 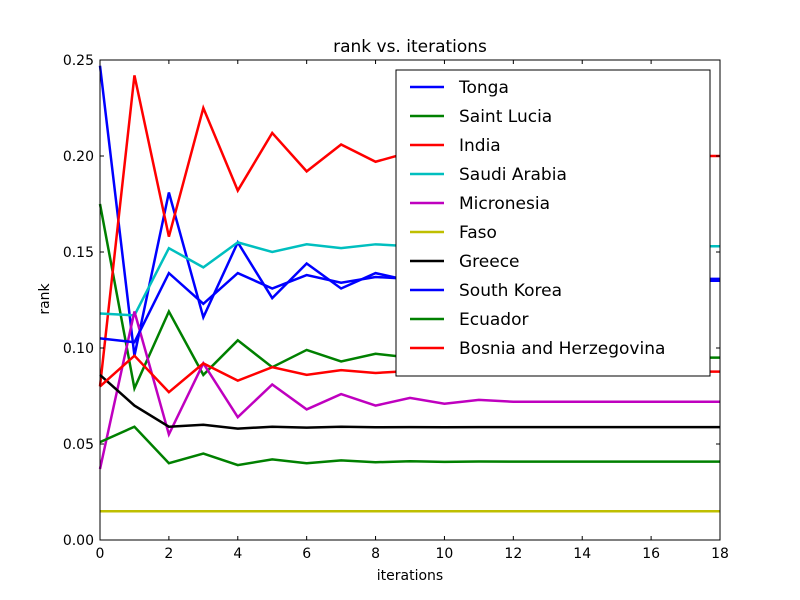 What do you see at coordinates (493, 320) in the screenshot?
I see `legend-label-ecuador: Ecuador` at bounding box center [493, 320].